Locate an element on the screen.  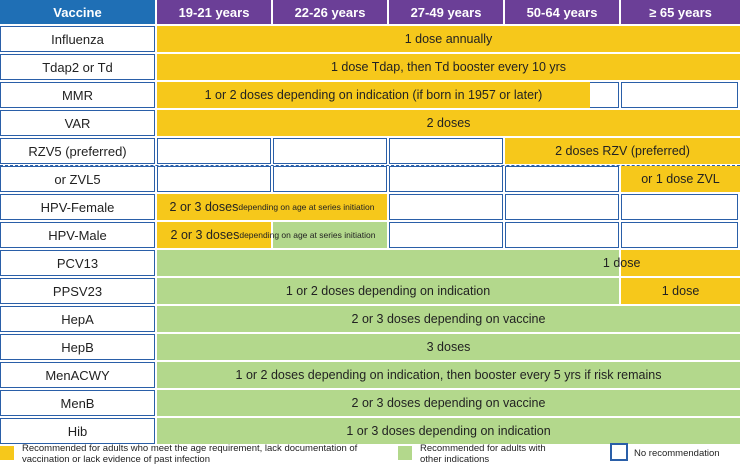
header-age-65-plus: ≥ 65 years is located at coordinates (680, 12).